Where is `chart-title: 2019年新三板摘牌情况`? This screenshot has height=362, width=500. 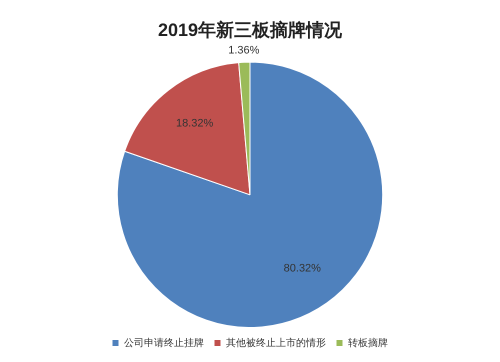 chart-title: 2019年新三板摘牌情况 is located at coordinates (251, 30).